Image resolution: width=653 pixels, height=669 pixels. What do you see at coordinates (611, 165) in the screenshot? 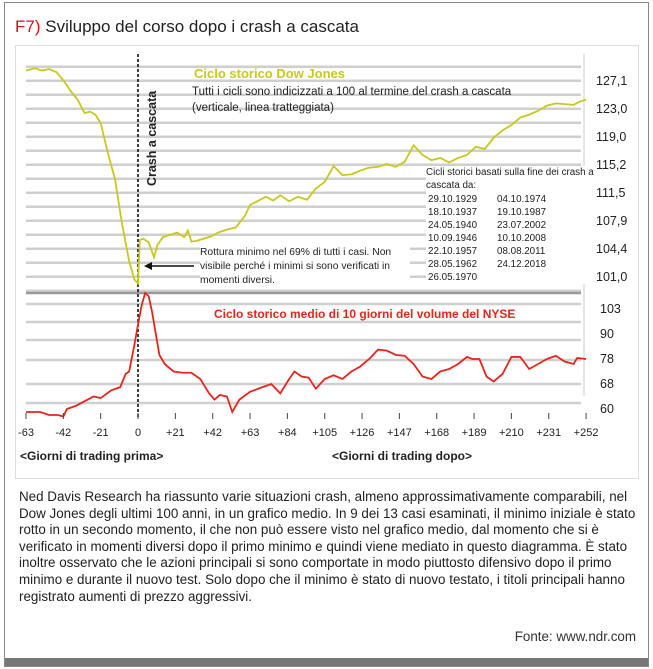
I see `dow-ytick: 115,2` at bounding box center [611, 165].